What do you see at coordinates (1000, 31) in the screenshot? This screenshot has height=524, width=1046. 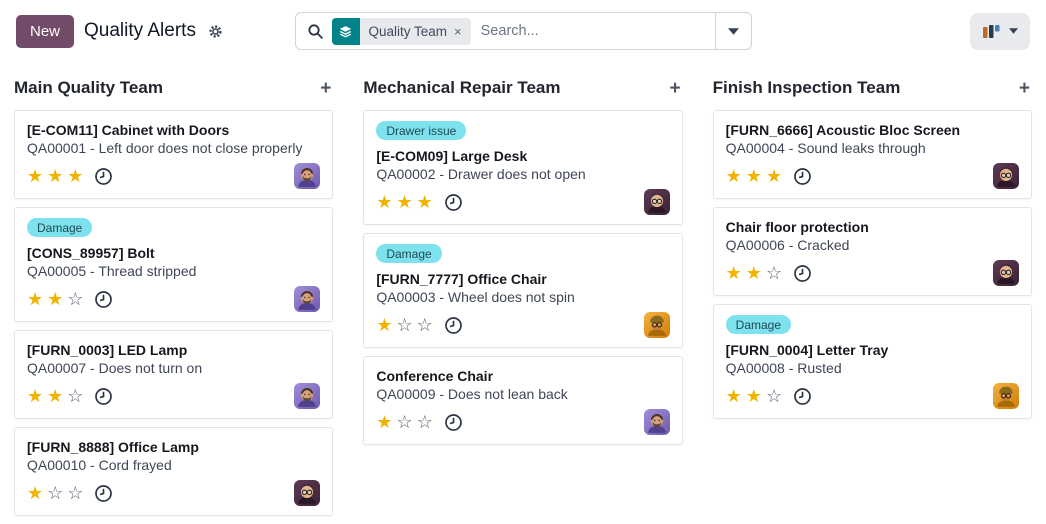 I see `view-switcher-button` at bounding box center [1000, 31].